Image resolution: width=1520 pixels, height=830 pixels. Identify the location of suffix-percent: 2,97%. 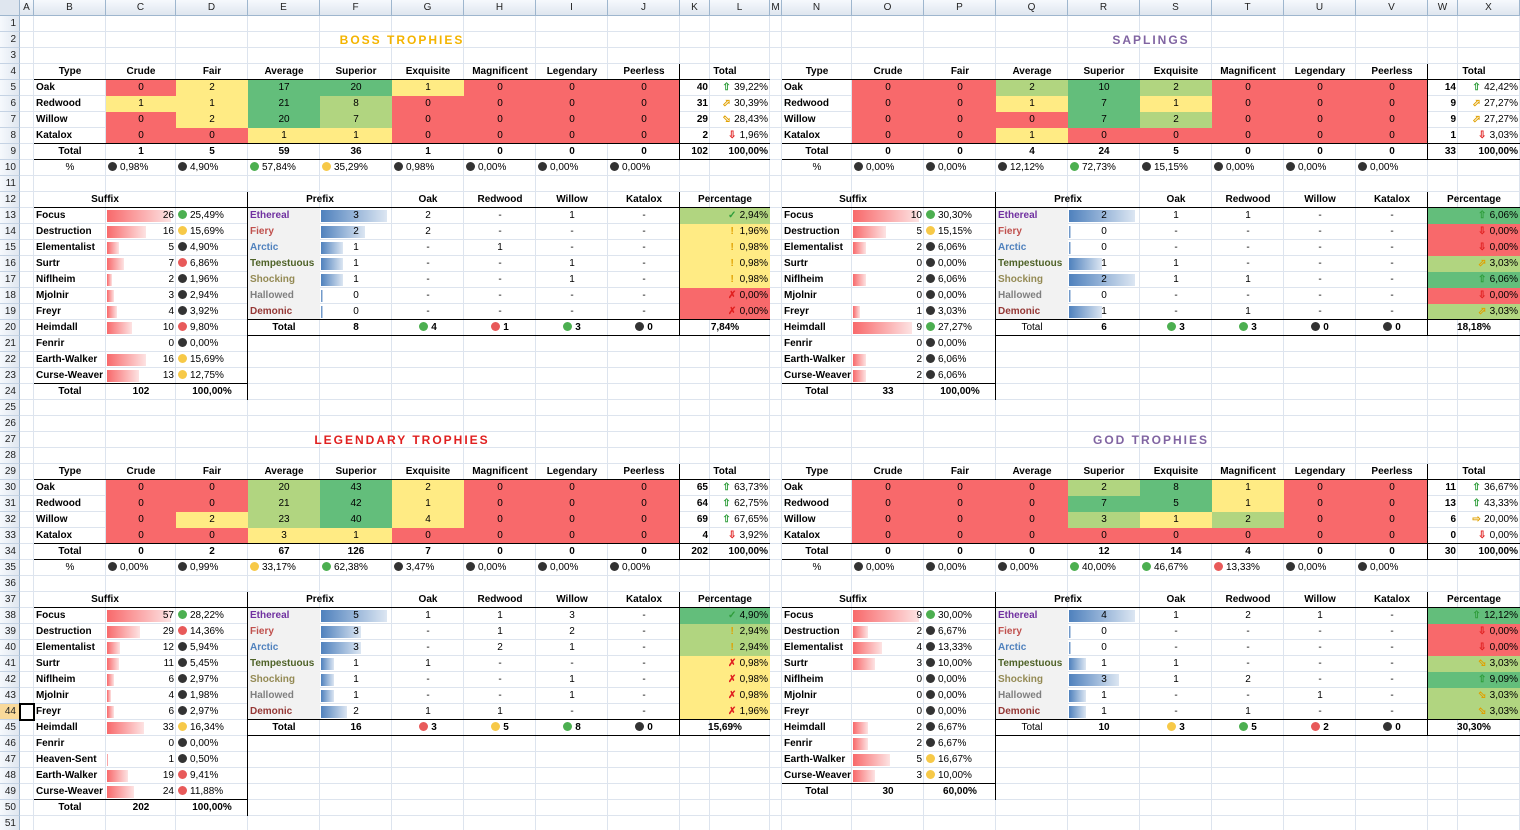
(212, 712).